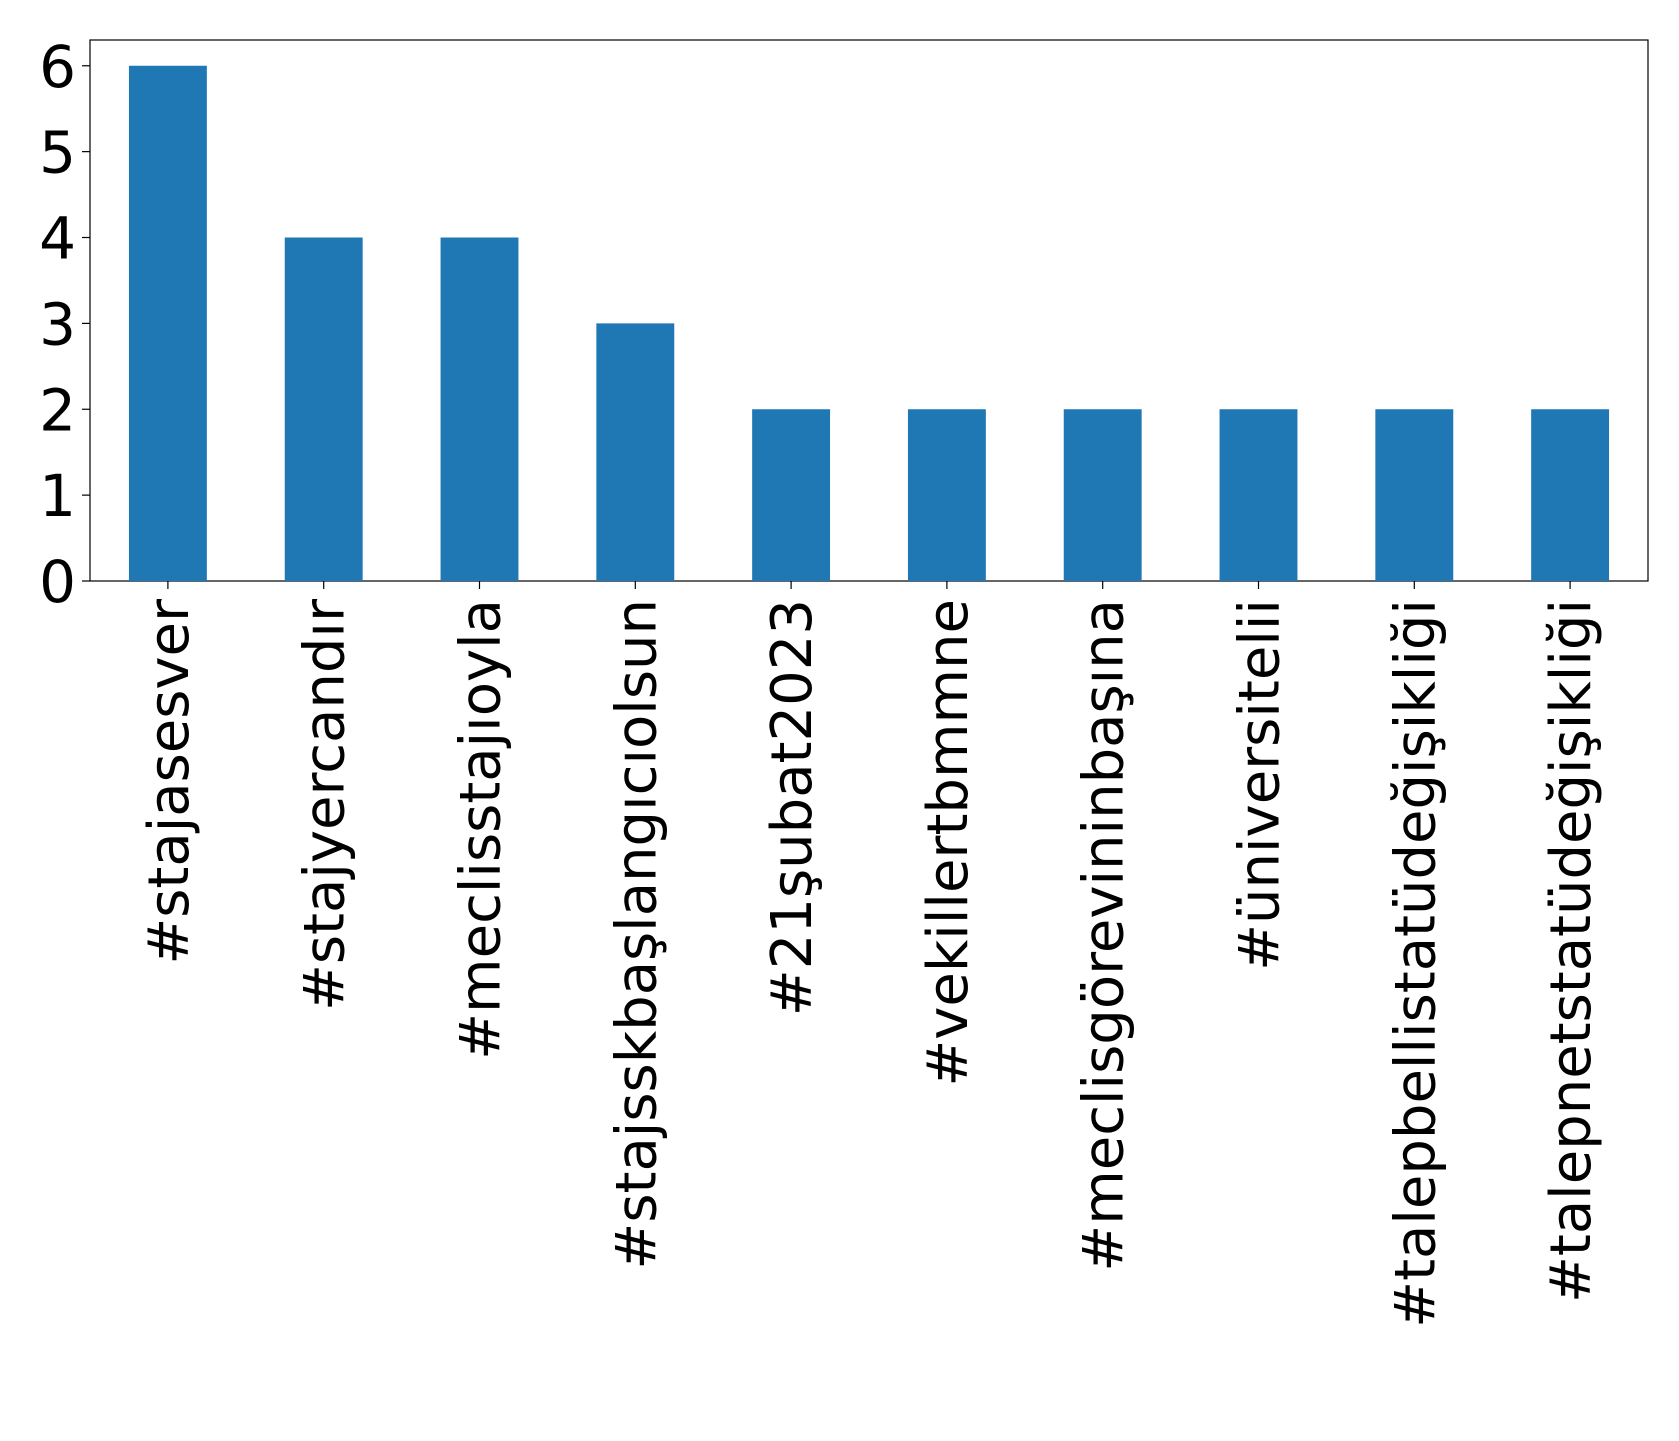  Describe the element at coordinates (57, 496) in the screenshot. I see `y-tick-label: 1` at that location.